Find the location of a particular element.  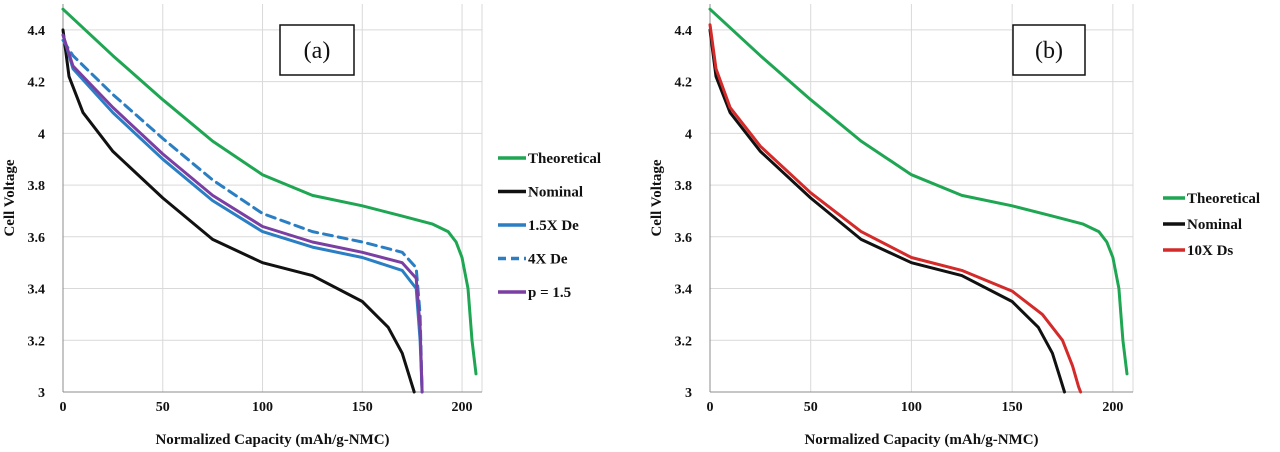

panel-label: (b) is located at coordinates (1049, 51).